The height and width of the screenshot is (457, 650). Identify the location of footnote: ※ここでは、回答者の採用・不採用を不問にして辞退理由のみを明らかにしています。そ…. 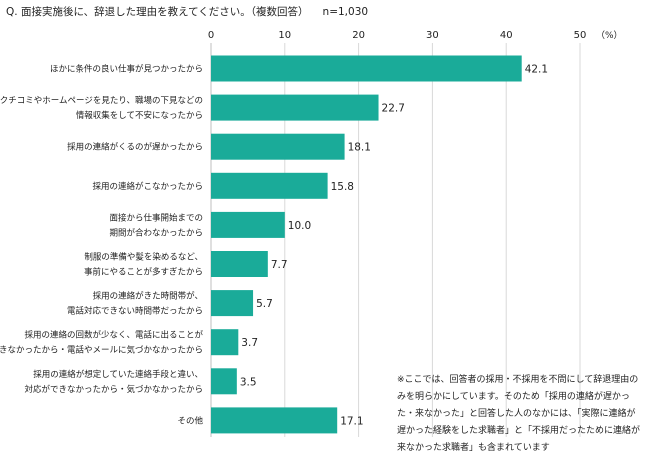
(519, 414).